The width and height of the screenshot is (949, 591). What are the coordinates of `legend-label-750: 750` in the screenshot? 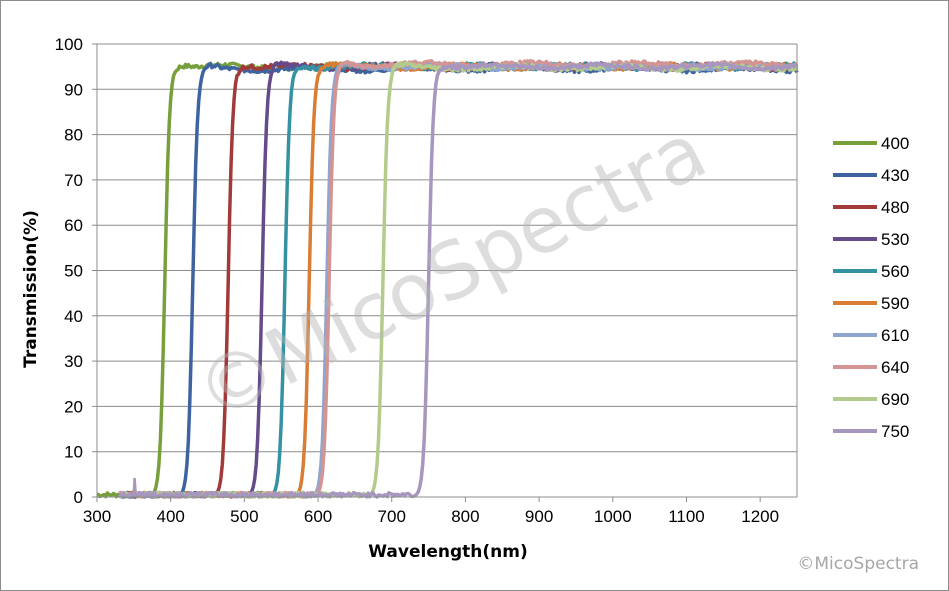 It's located at (895, 431).